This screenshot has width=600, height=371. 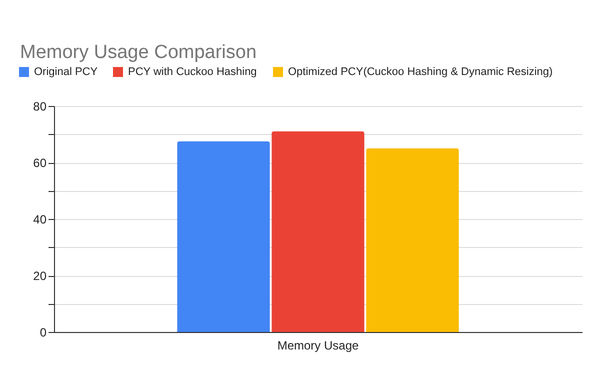 I want to click on legend-label: Optimized PCY(Cuckoo Hashing & Dynamic Resizing), so click(x=420, y=72).